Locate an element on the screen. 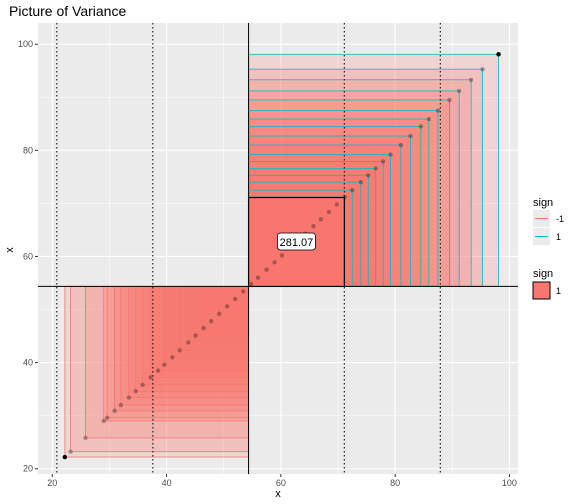 Image resolution: width=576 pixels, height=504 pixels. x-tick-label: 60 is located at coordinates (281, 483).